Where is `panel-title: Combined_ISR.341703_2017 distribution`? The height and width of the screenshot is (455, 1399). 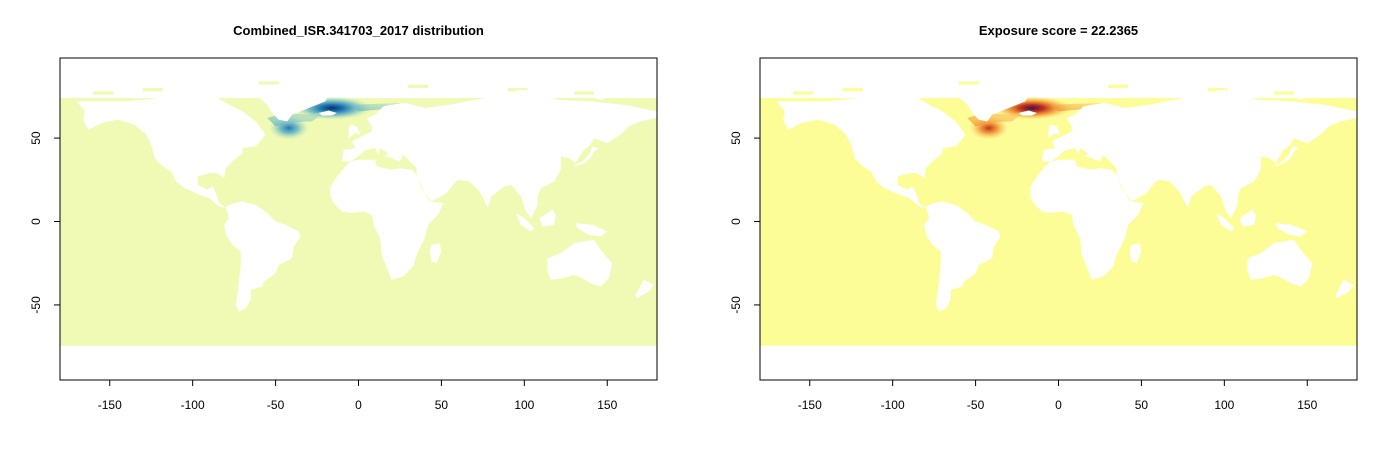 panel-title: Combined_ISR.341703_2017 distribution is located at coordinates (358, 30).